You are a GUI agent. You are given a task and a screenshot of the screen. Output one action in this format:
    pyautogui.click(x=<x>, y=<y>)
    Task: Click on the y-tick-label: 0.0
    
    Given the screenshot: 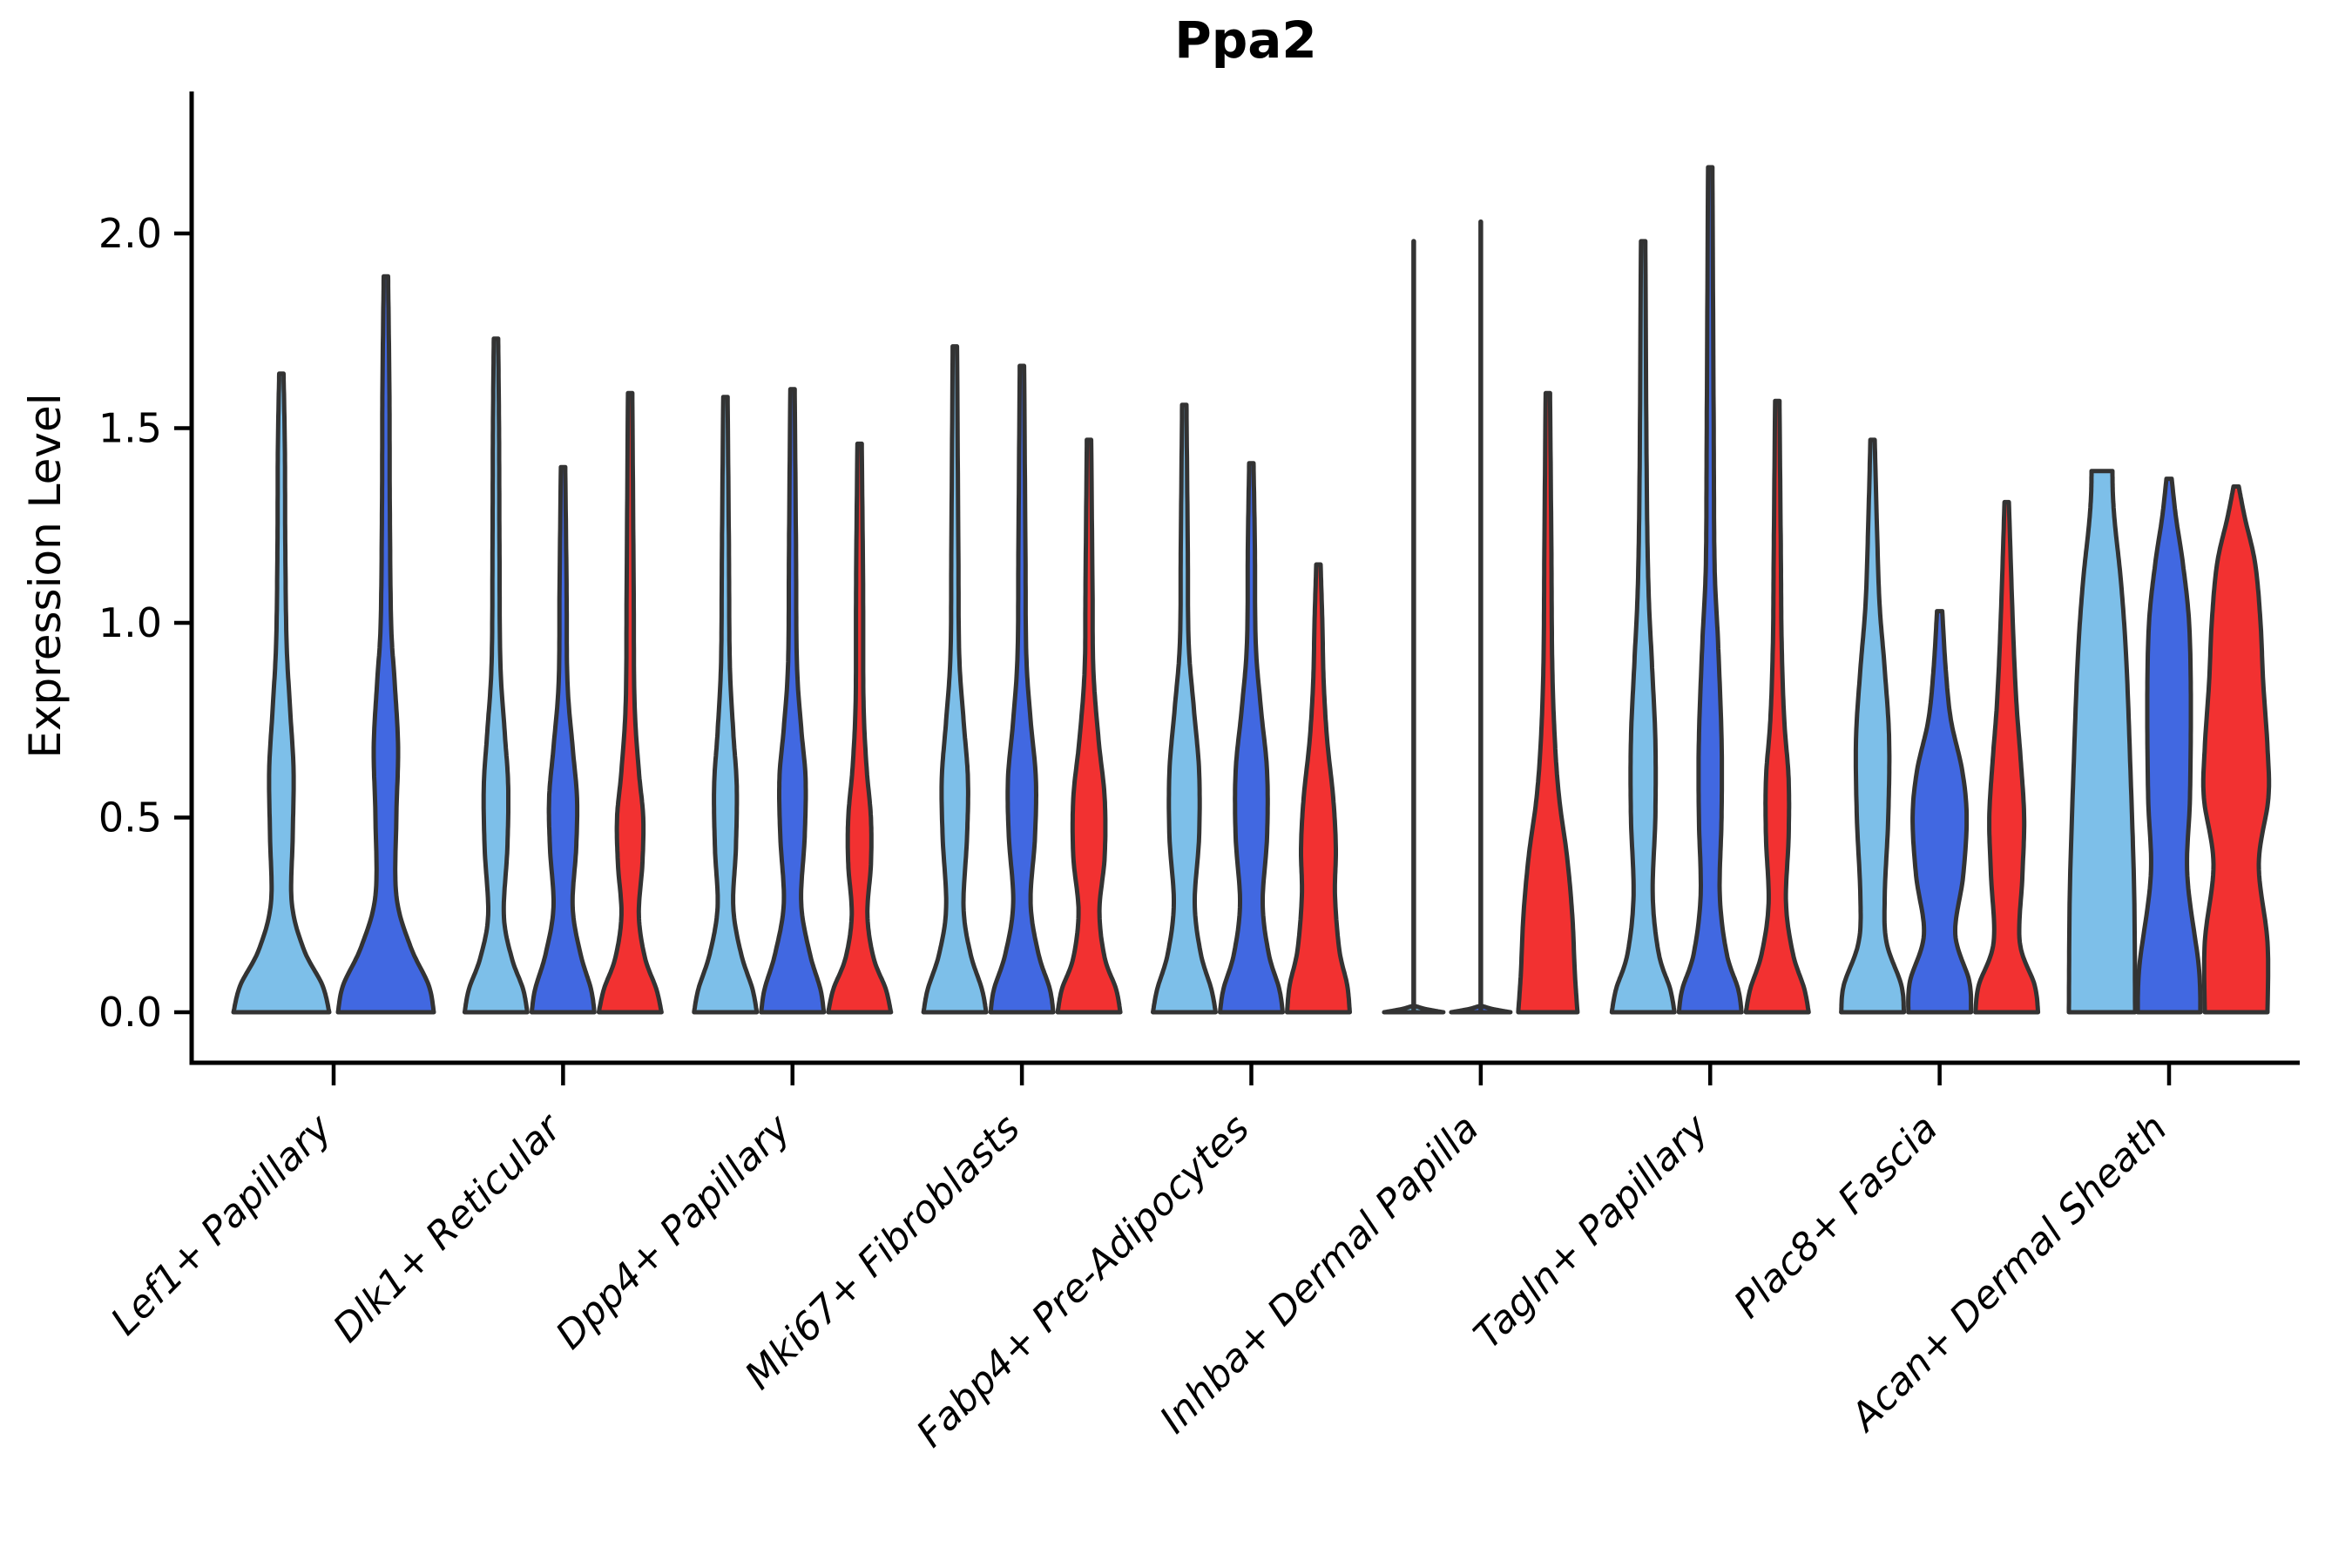 What is the action you would take?
    pyautogui.click(x=130, y=1013)
    